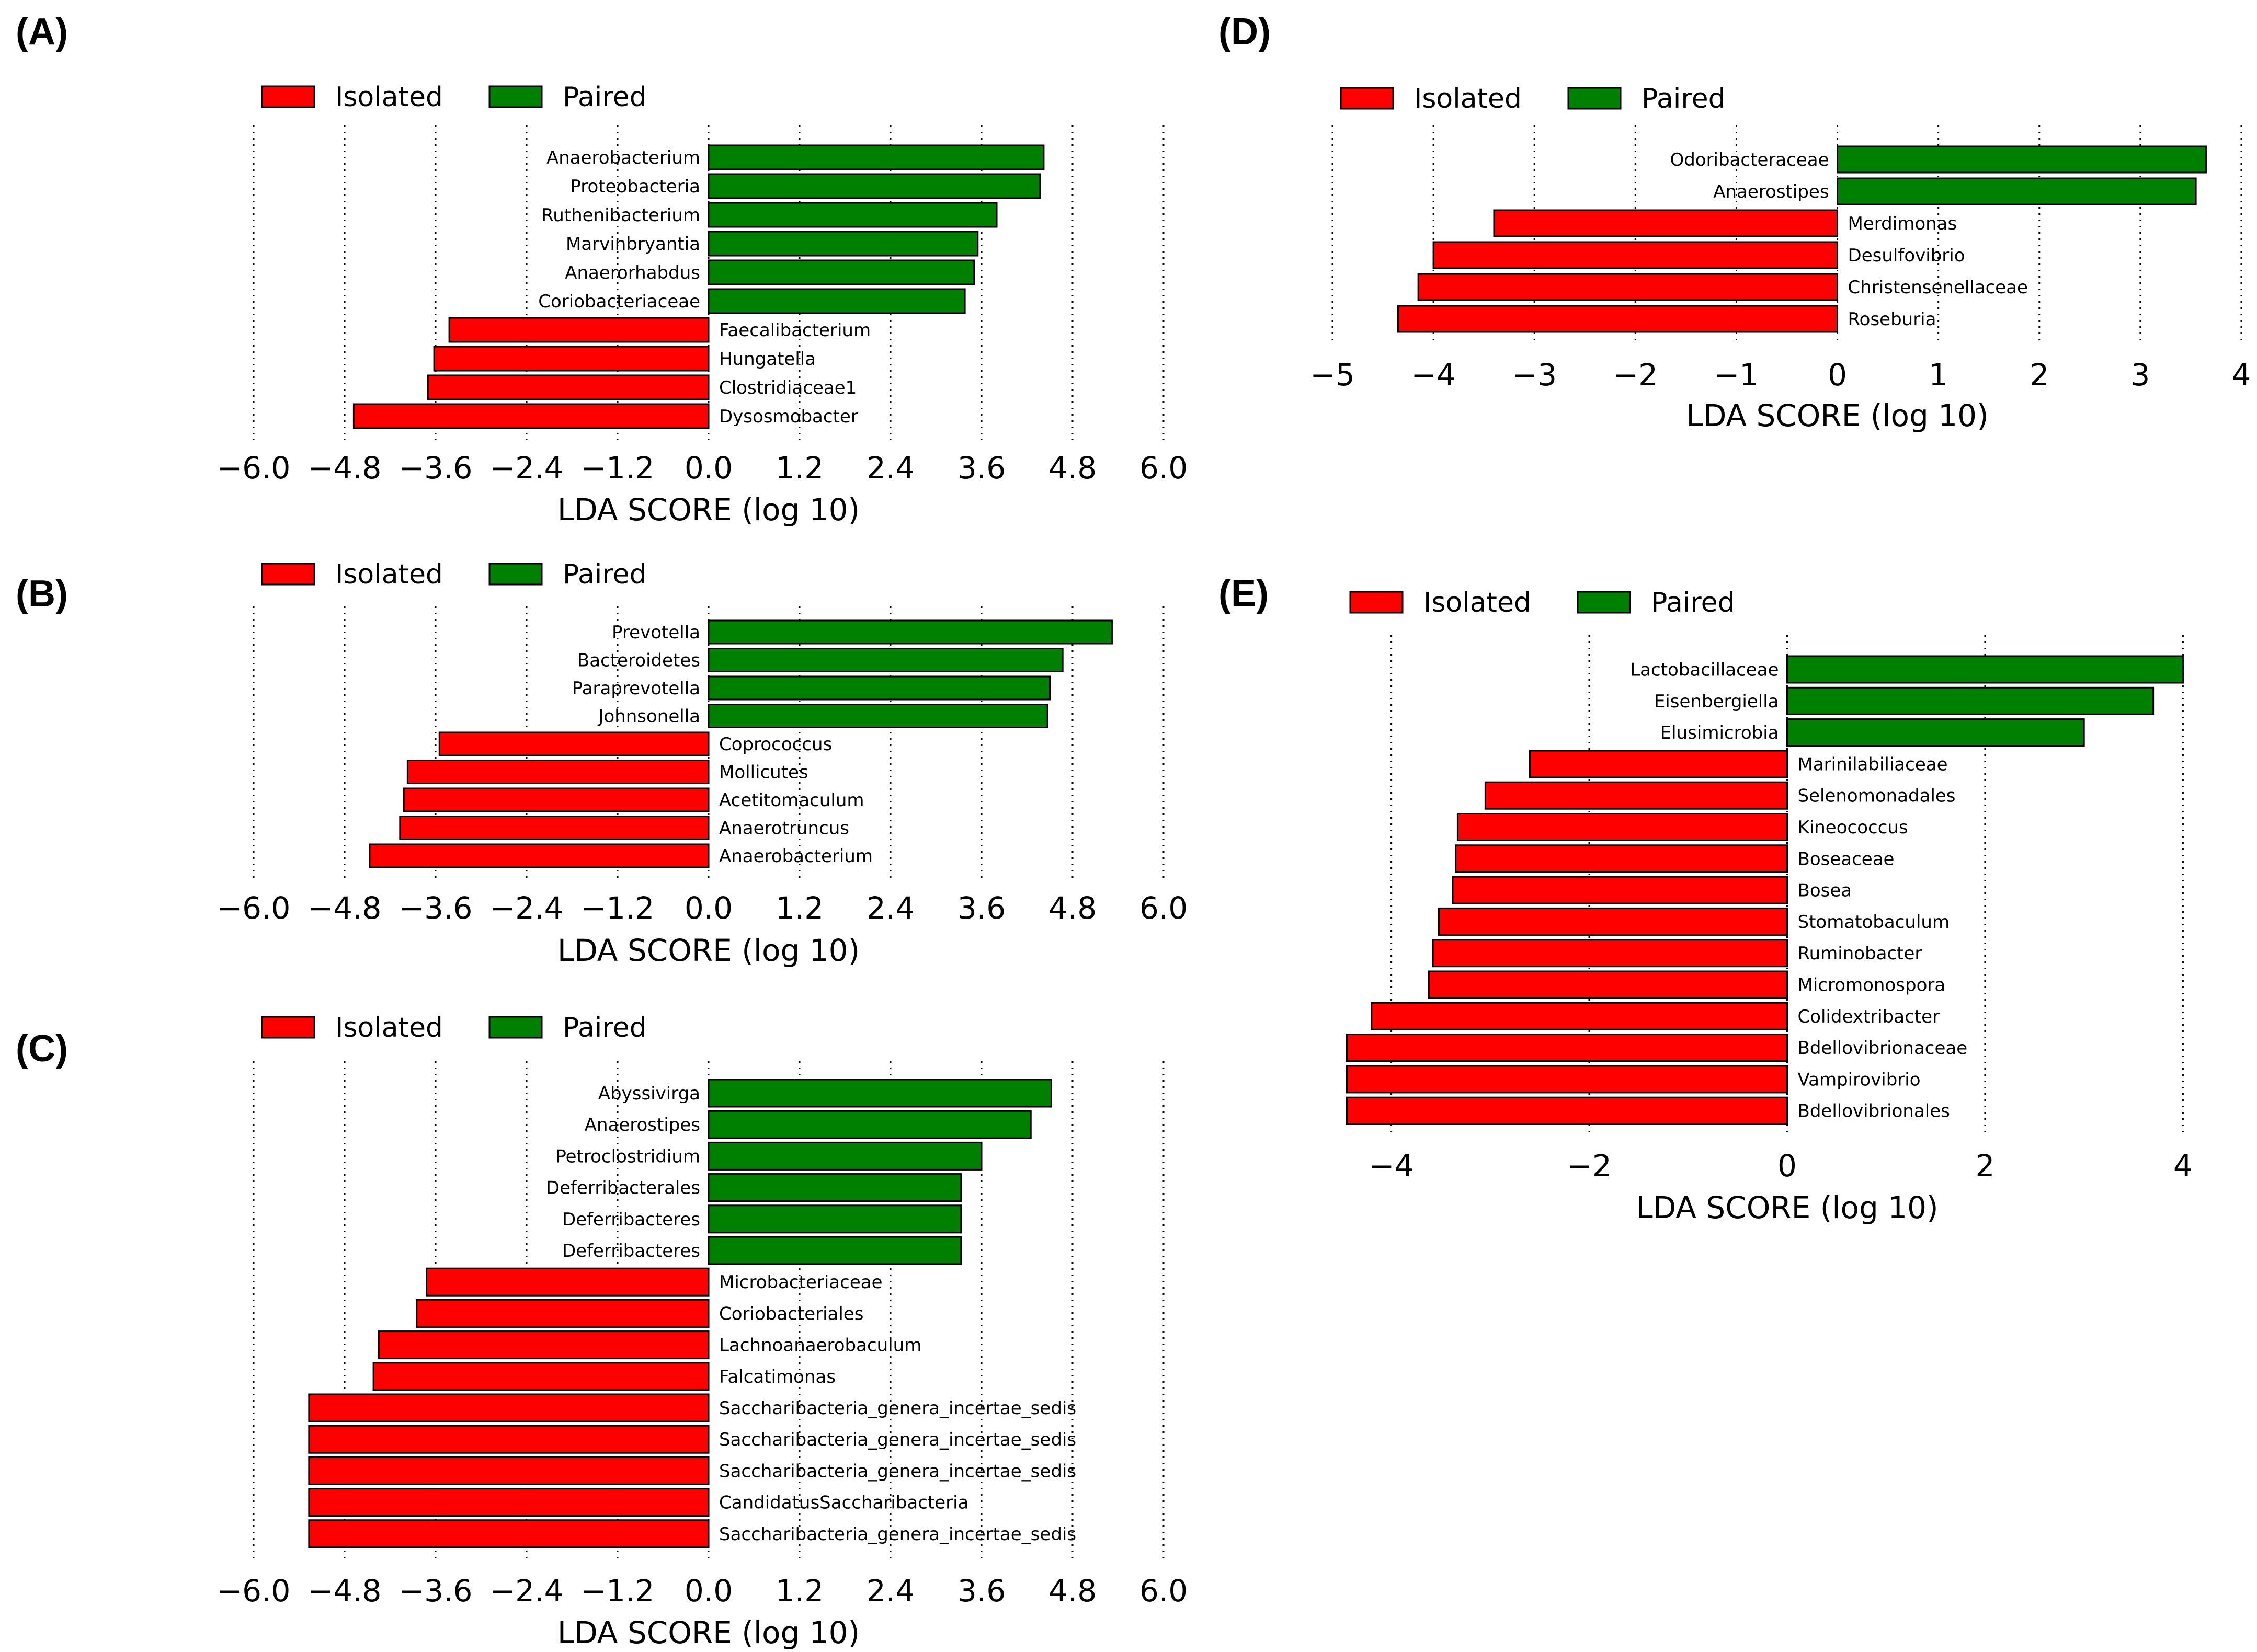  I want to click on legend-label-isolated: Isolated, so click(389, 1027).